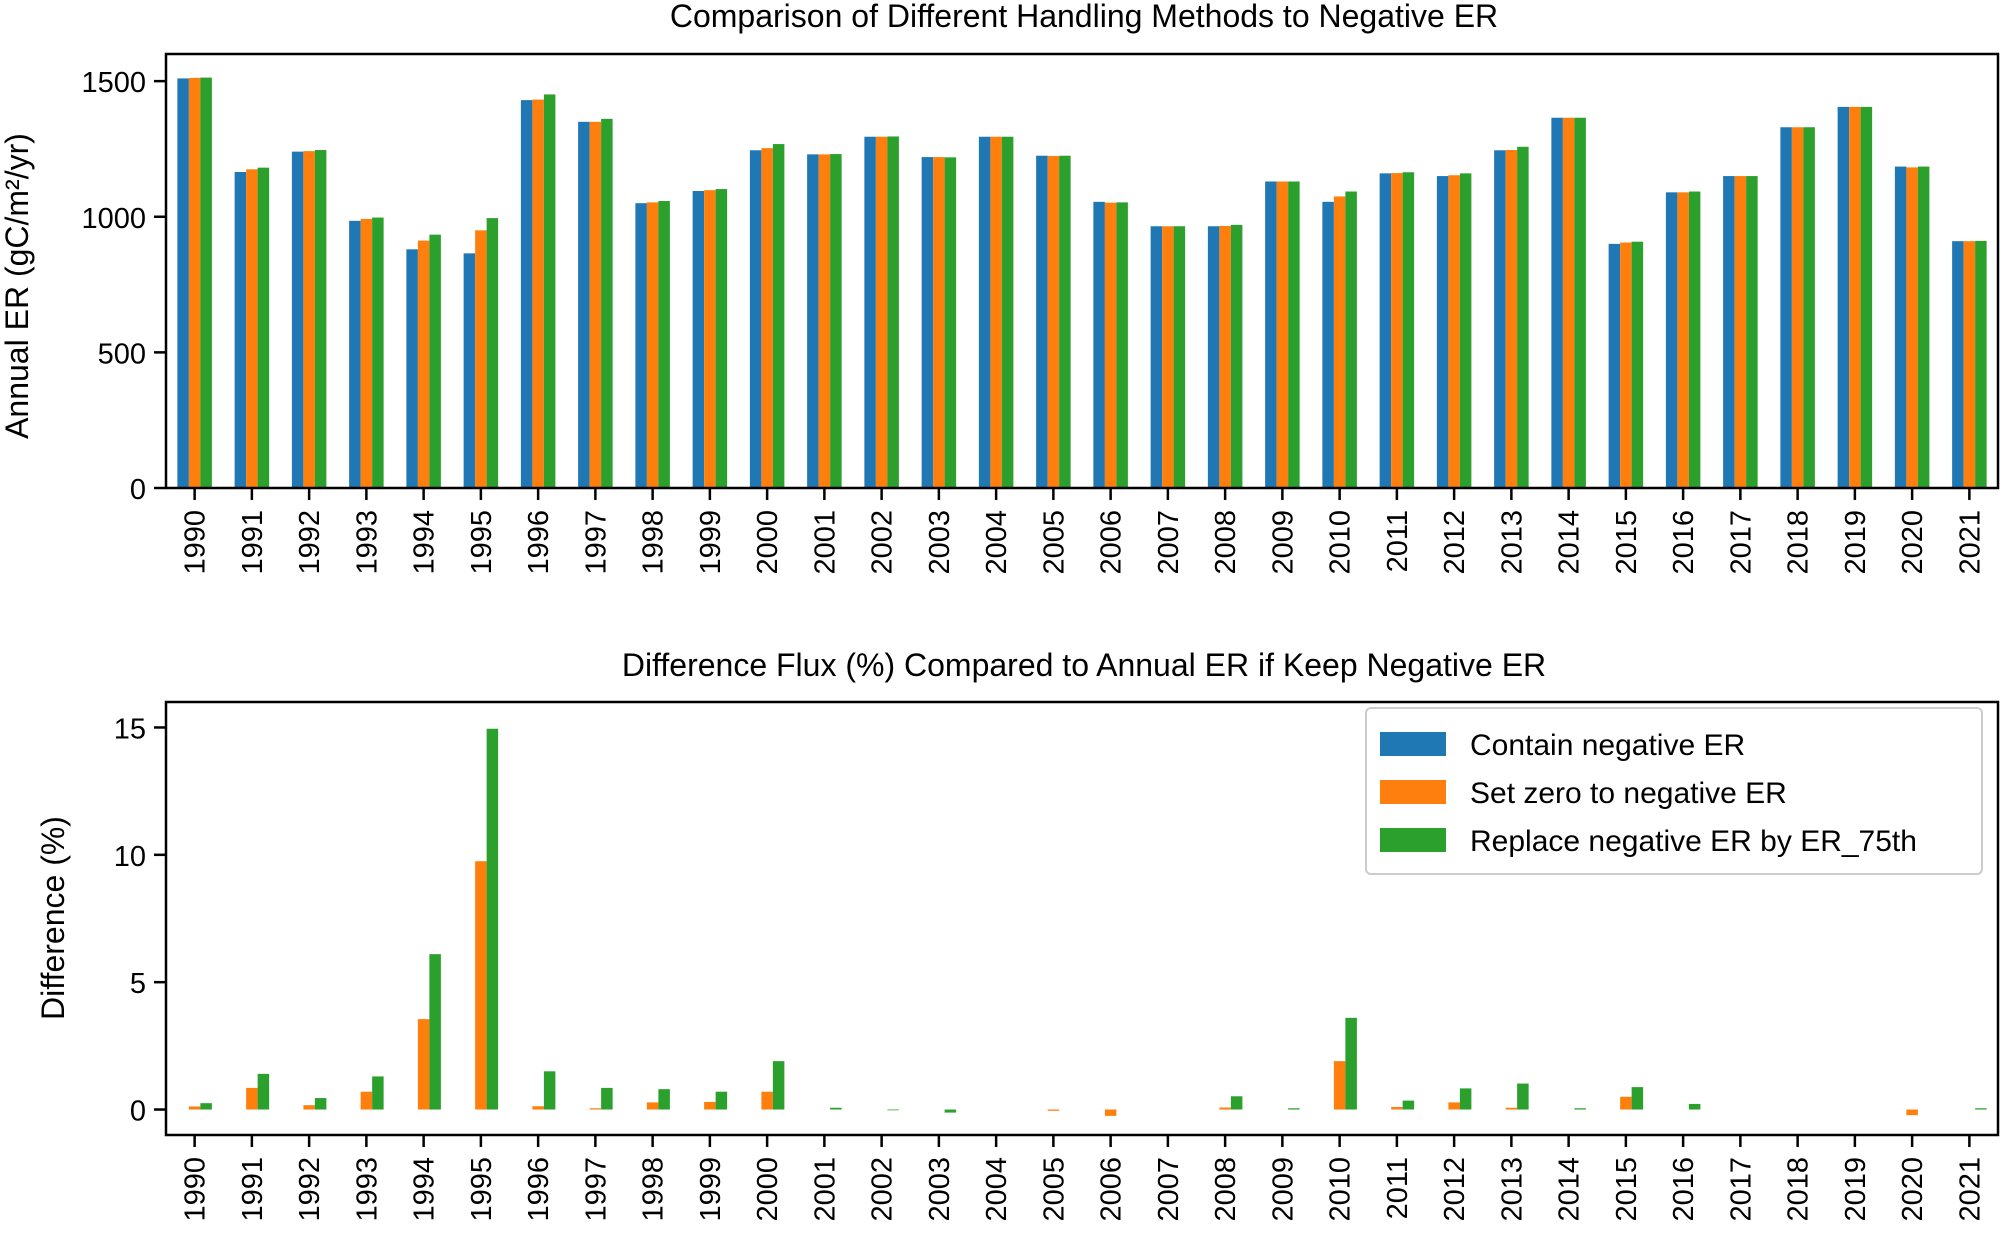 Image resolution: width=2002 pixels, height=1243 pixels. What do you see at coordinates (320, 319) in the screenshot?
I see `top-bar-replace-1992` at bounding box center [320, 319].